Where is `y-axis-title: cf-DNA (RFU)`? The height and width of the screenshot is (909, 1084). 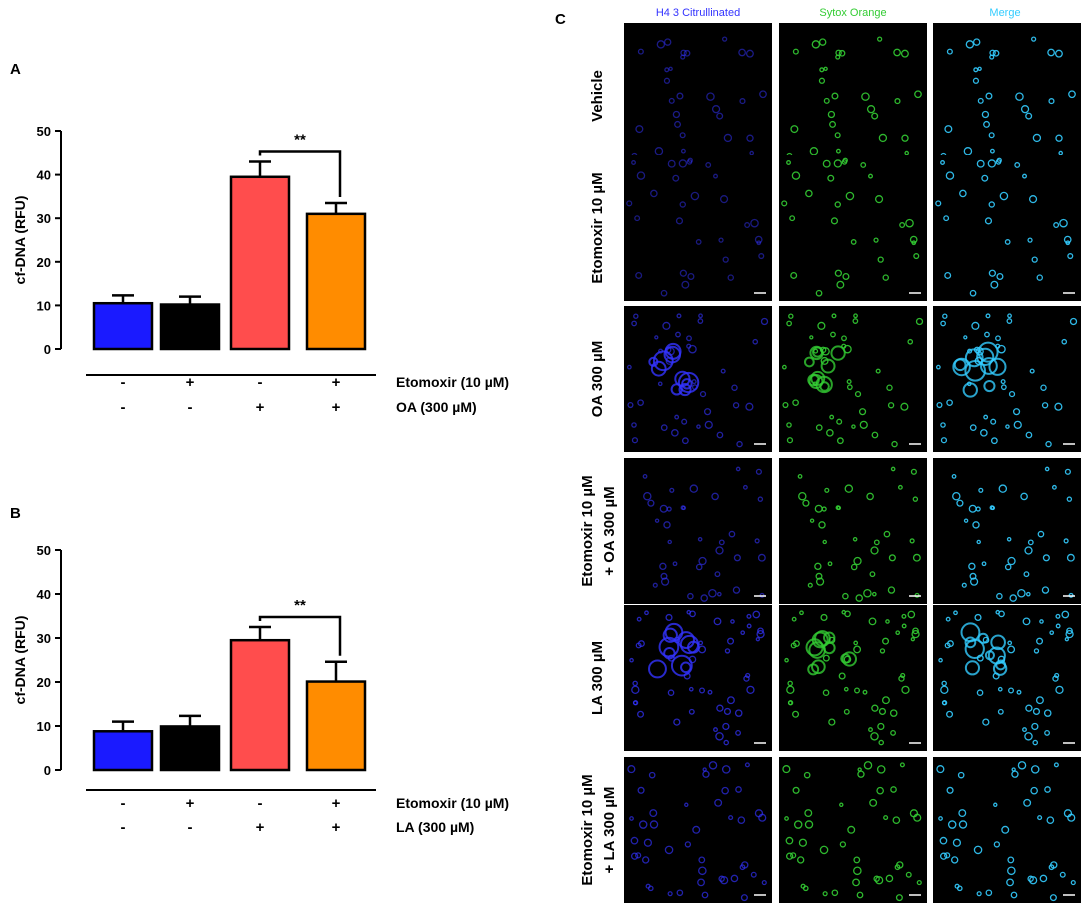
y-axis-title: cf-DNA (RFU) is located at coordinates (20, 660).